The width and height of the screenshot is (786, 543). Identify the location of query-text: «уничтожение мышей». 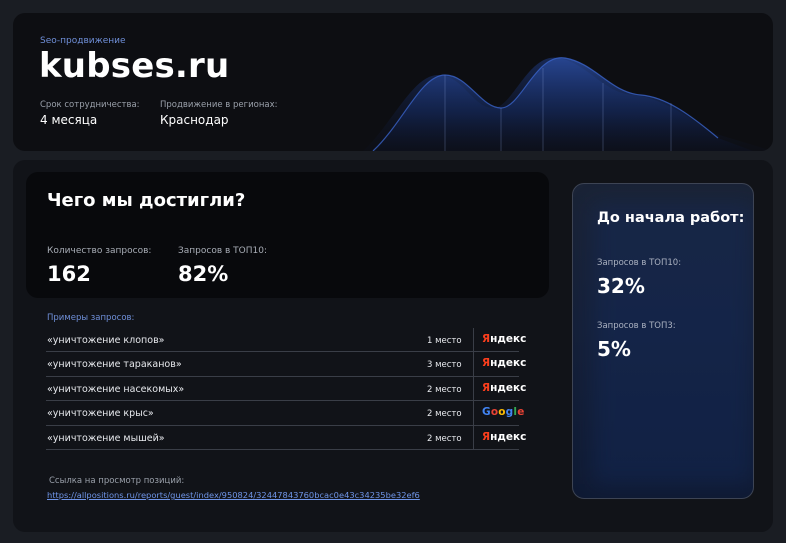
(106, 438).